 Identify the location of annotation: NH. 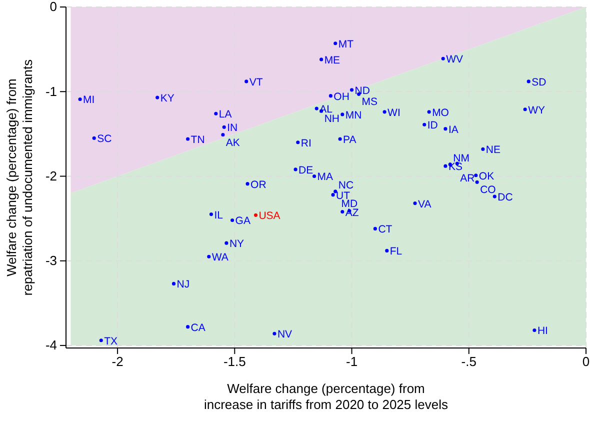
(332, 119).